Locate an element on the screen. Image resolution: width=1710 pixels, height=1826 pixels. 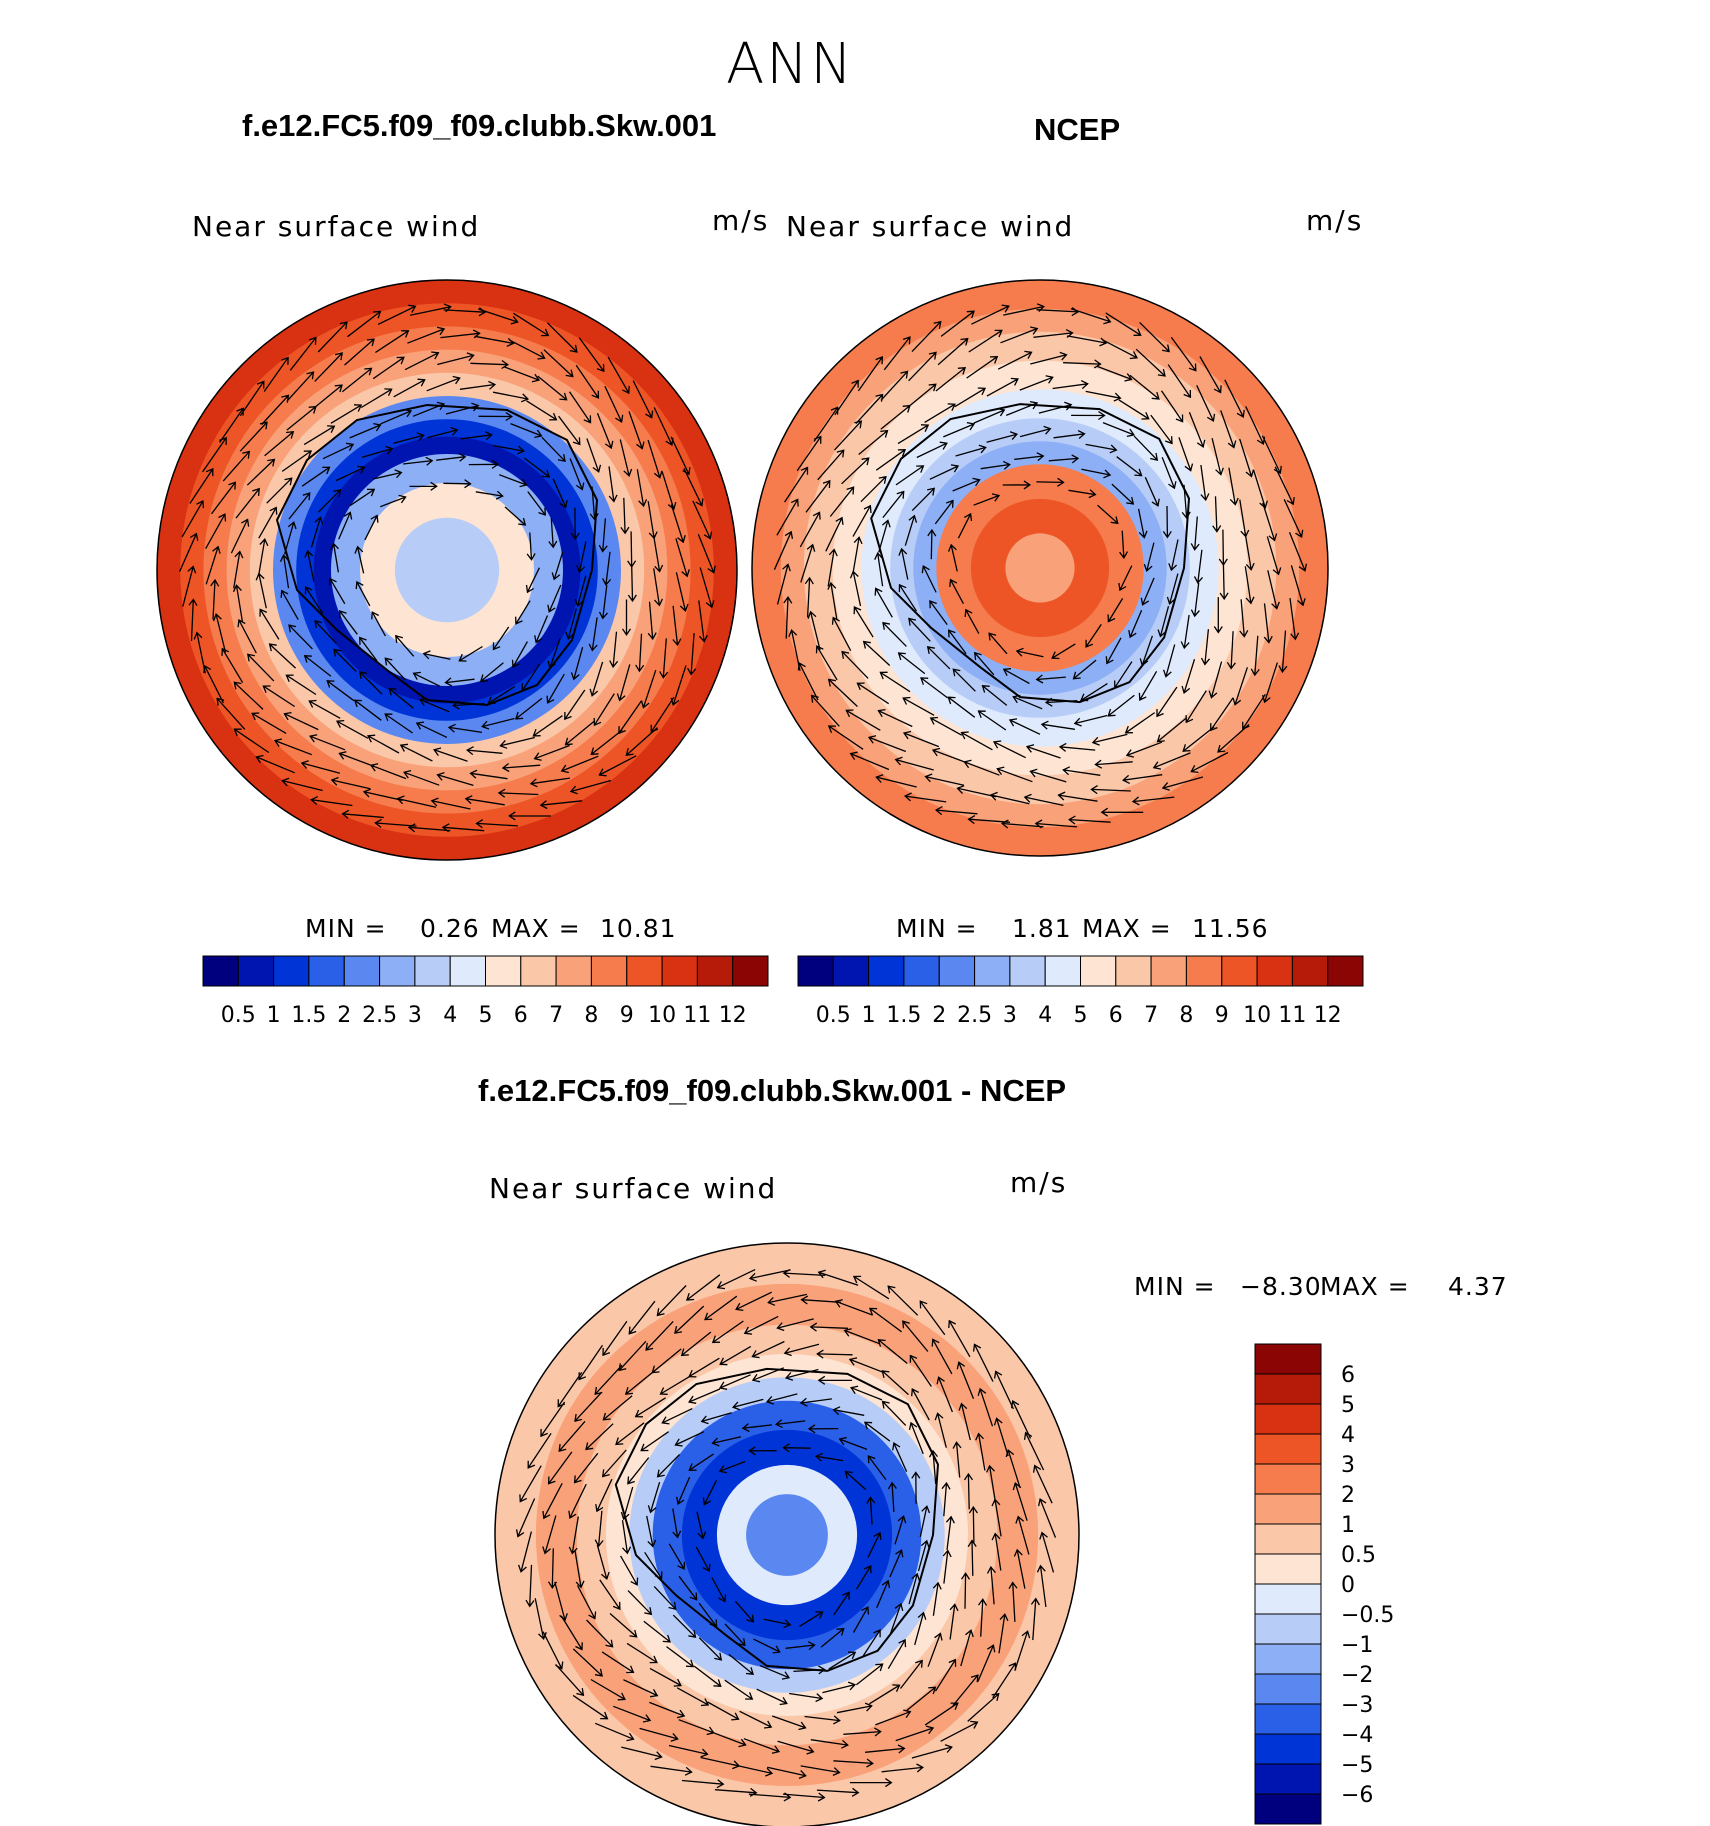
min-label-difference: MIN = is located at coordinates (1175, 1286).